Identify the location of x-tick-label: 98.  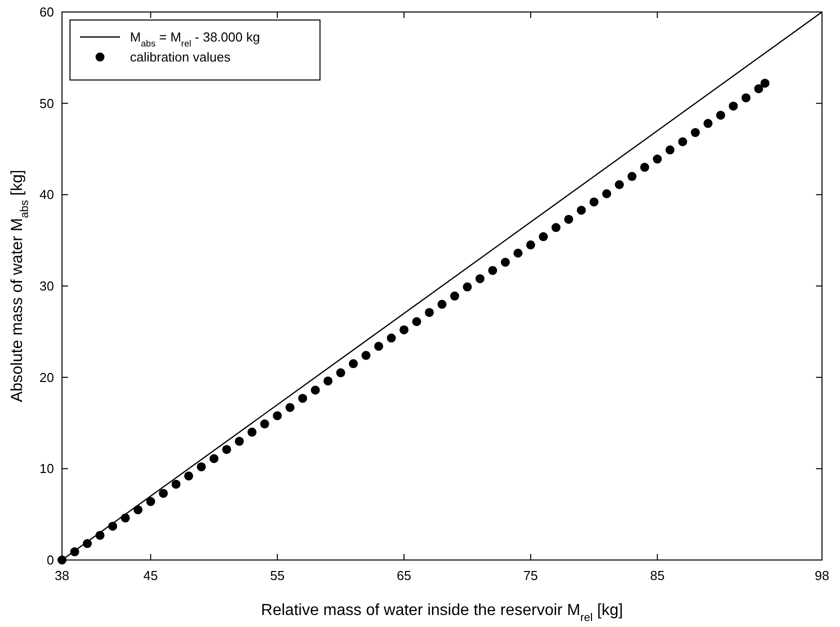
(822, 575).